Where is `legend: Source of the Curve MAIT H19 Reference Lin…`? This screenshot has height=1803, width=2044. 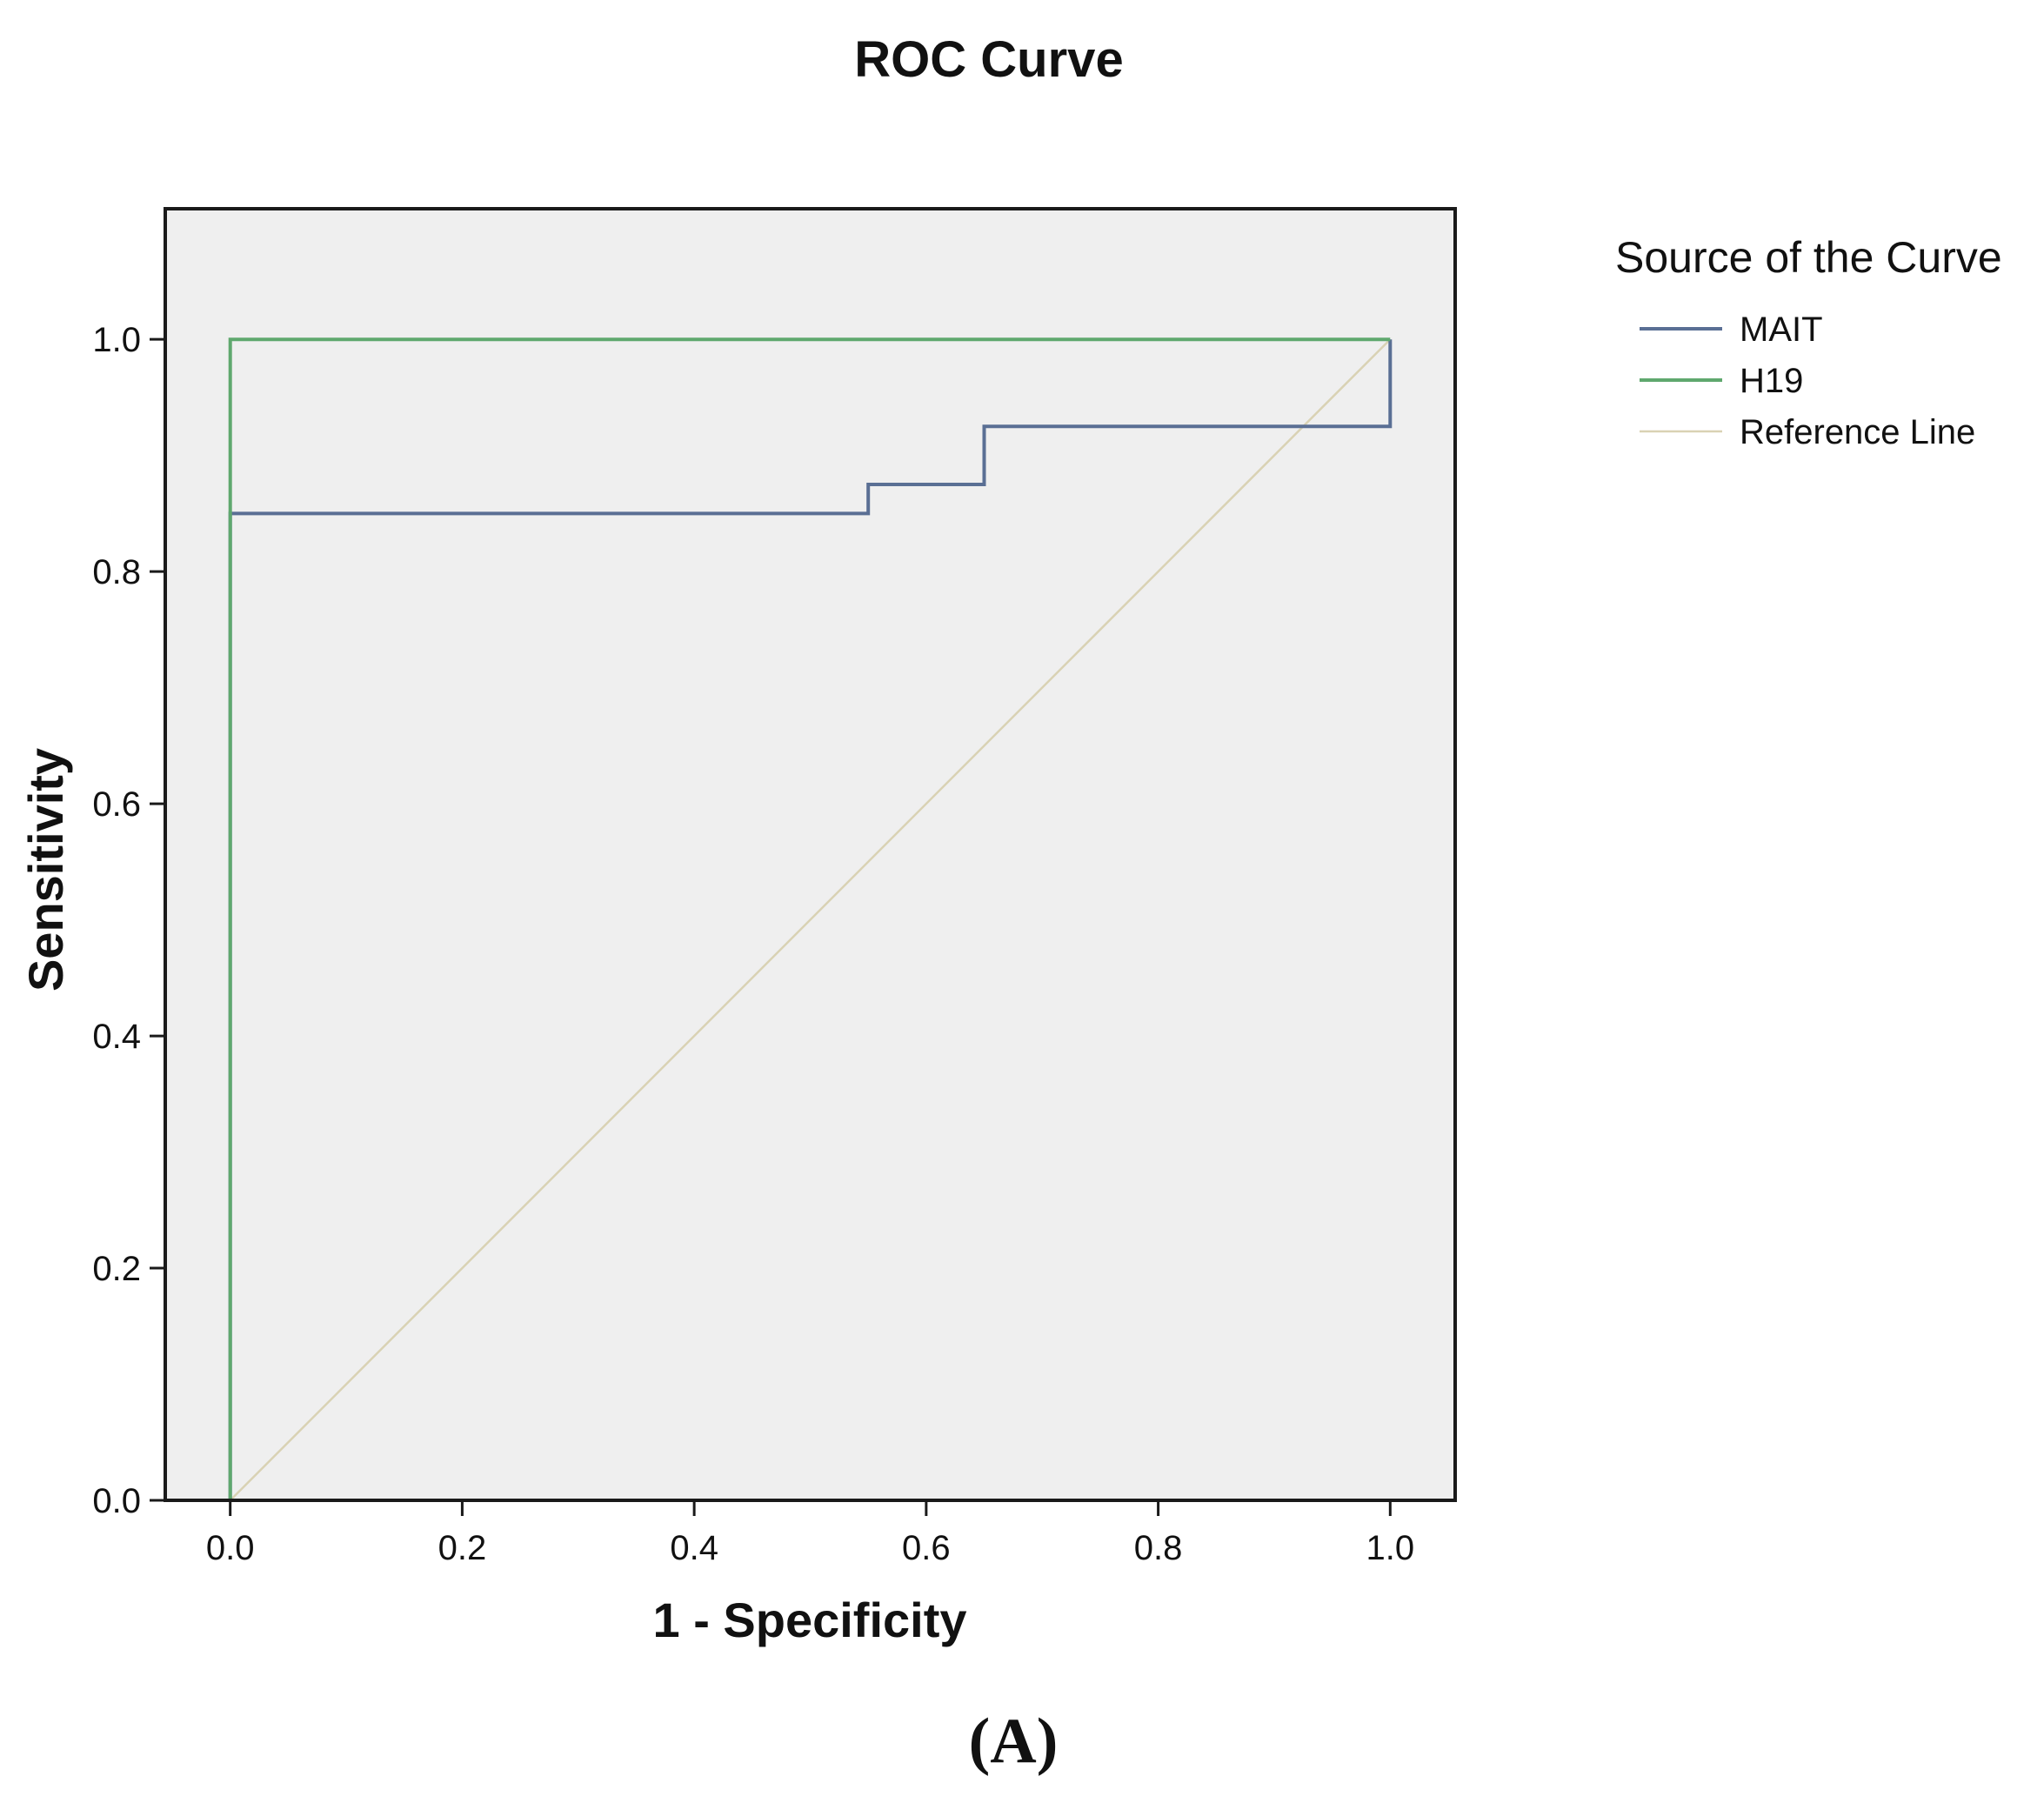
legend: Source of the Curve MAIT H19 Reference Lin… is located at coordinates (1808, 342).